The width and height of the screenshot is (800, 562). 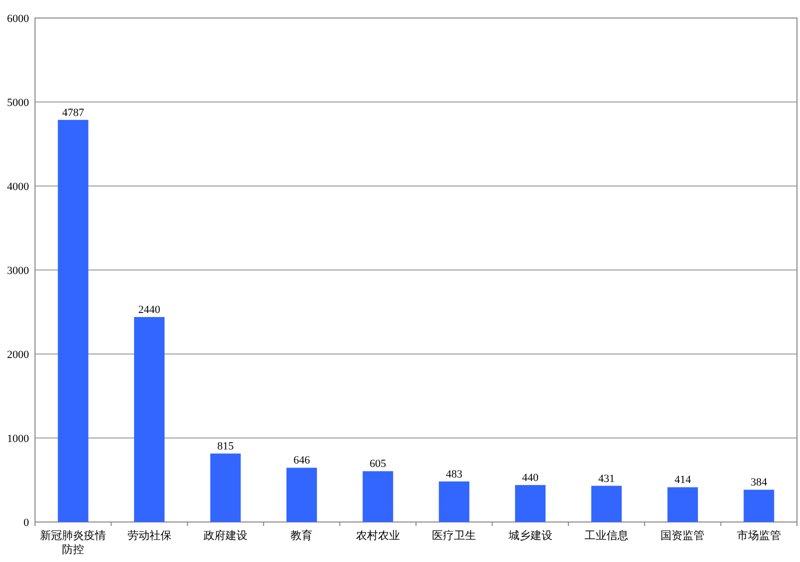 I want to click on x-tick-label: 国资监管, so click(x=682, y=535).